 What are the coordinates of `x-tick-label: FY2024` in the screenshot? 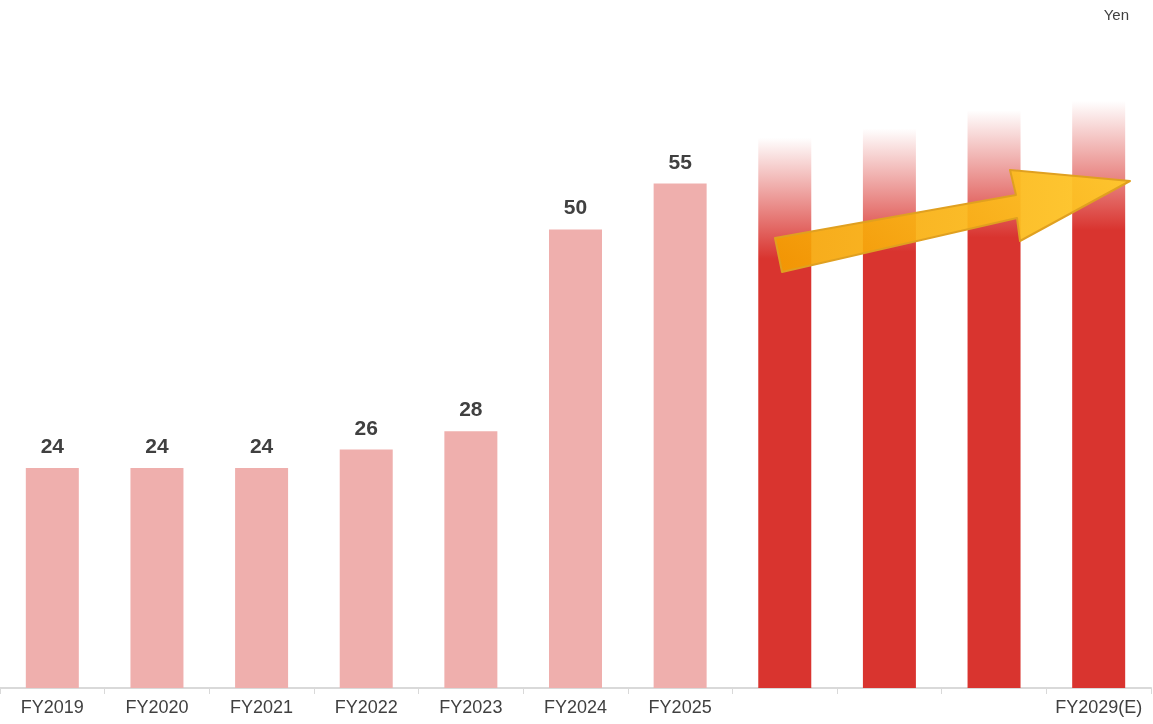 It's located at (575, 707).